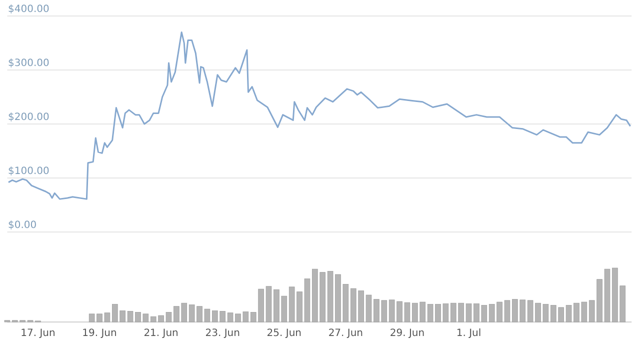 The width and height of the screenshot is (640, 350). What do you see at coordinates (469, 333) in the screenshot?
I see `x-tick-label: 1. Jul` at bounding box center [469, 333].